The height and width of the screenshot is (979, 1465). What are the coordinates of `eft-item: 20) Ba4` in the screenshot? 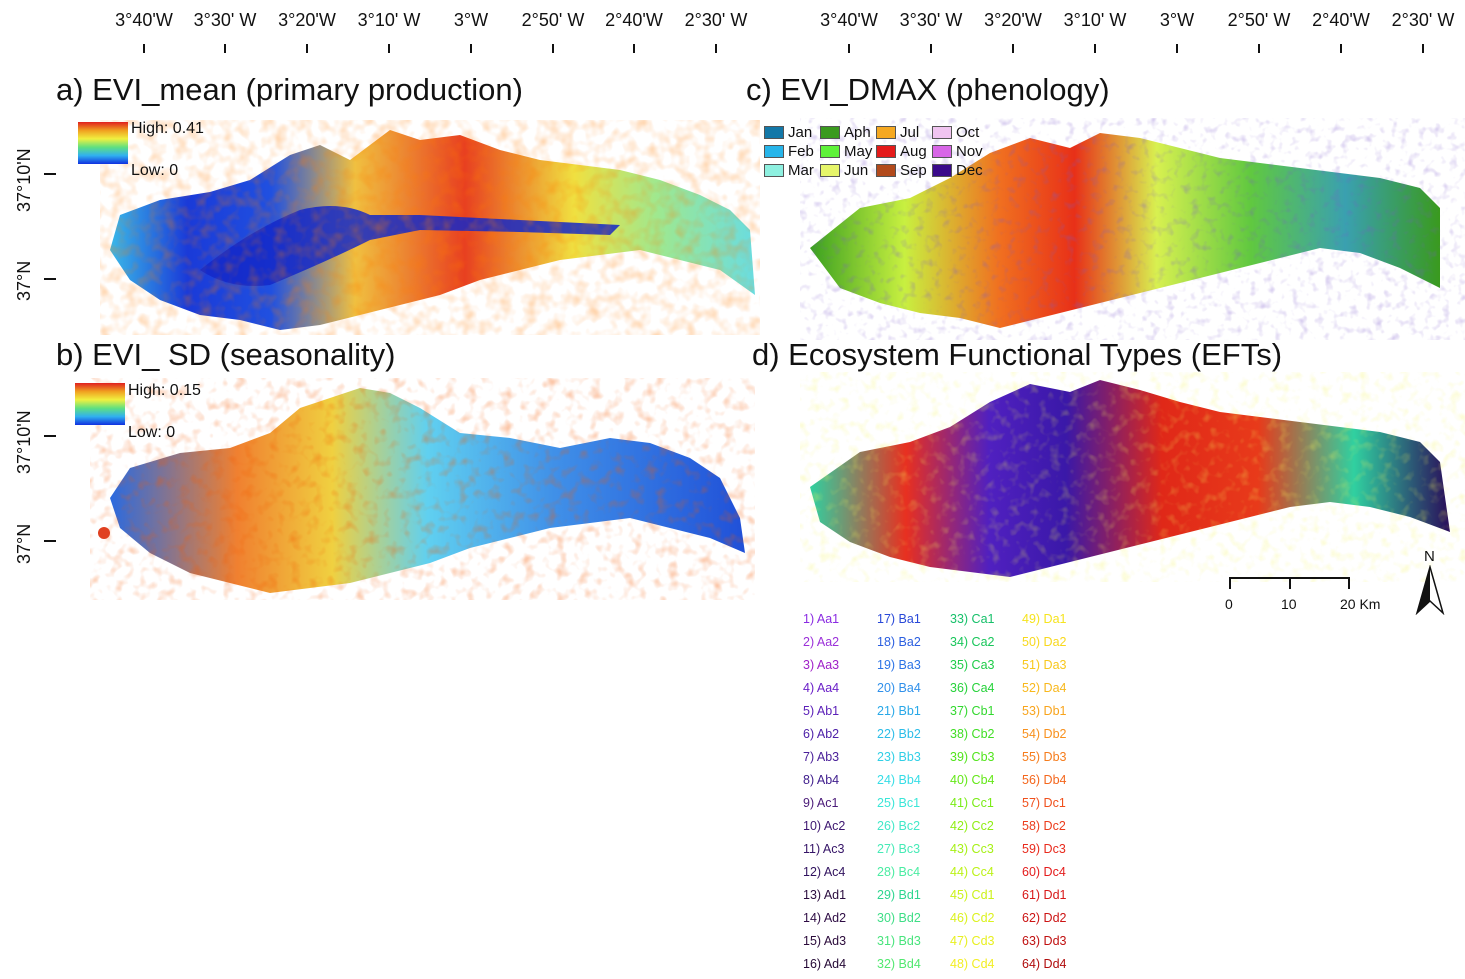 It's located at (899, 688).